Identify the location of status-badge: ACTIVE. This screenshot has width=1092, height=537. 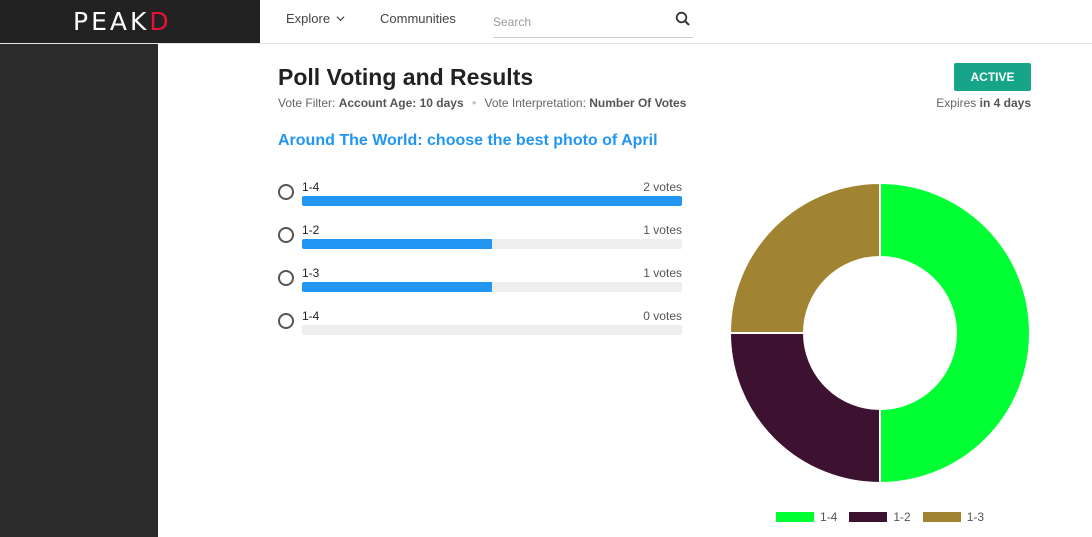
(992, 77).